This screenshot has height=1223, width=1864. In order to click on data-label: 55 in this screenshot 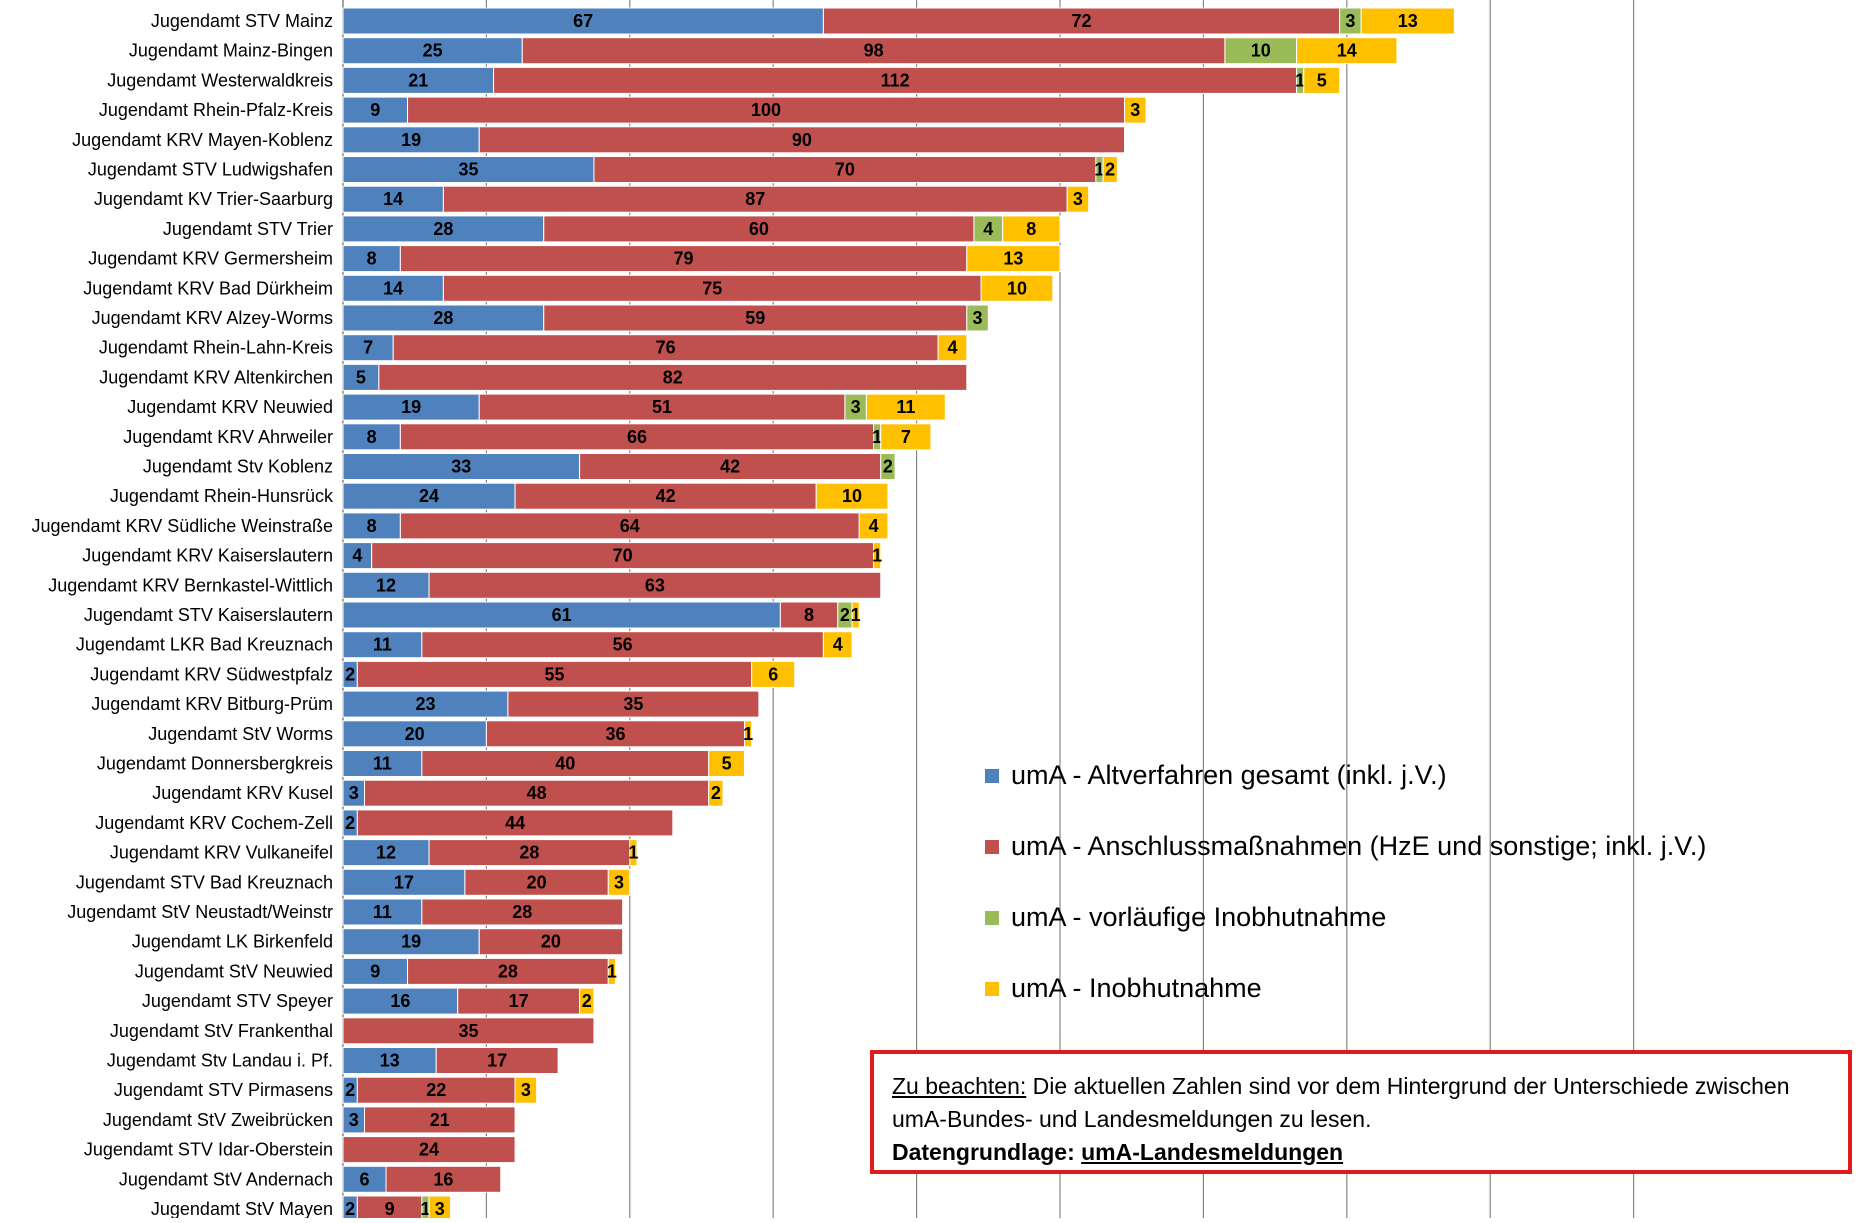, I will do `click(554, 674)`.